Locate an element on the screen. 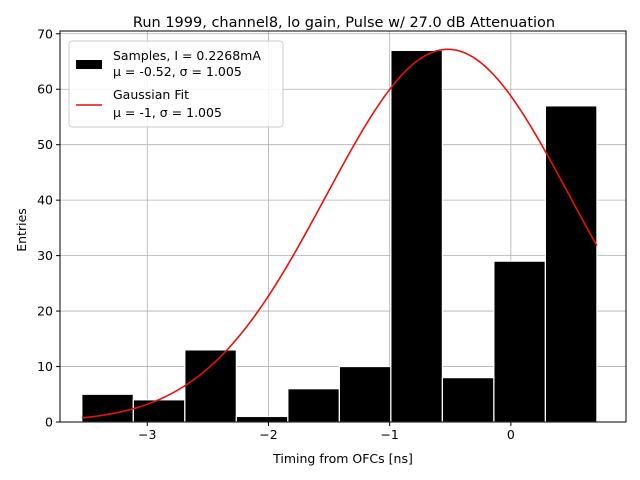 The height and width of the screenshot is (480, 640). y-axis-ticks: 0 10 20 30 40 50 60 70 is located at coordinates (48, 228).